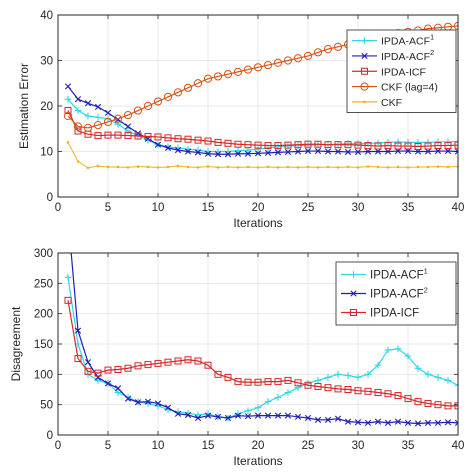  Describe the element at coordinates (50, 198) in the screenshot. I see `y-tick-label: 0` at that location.